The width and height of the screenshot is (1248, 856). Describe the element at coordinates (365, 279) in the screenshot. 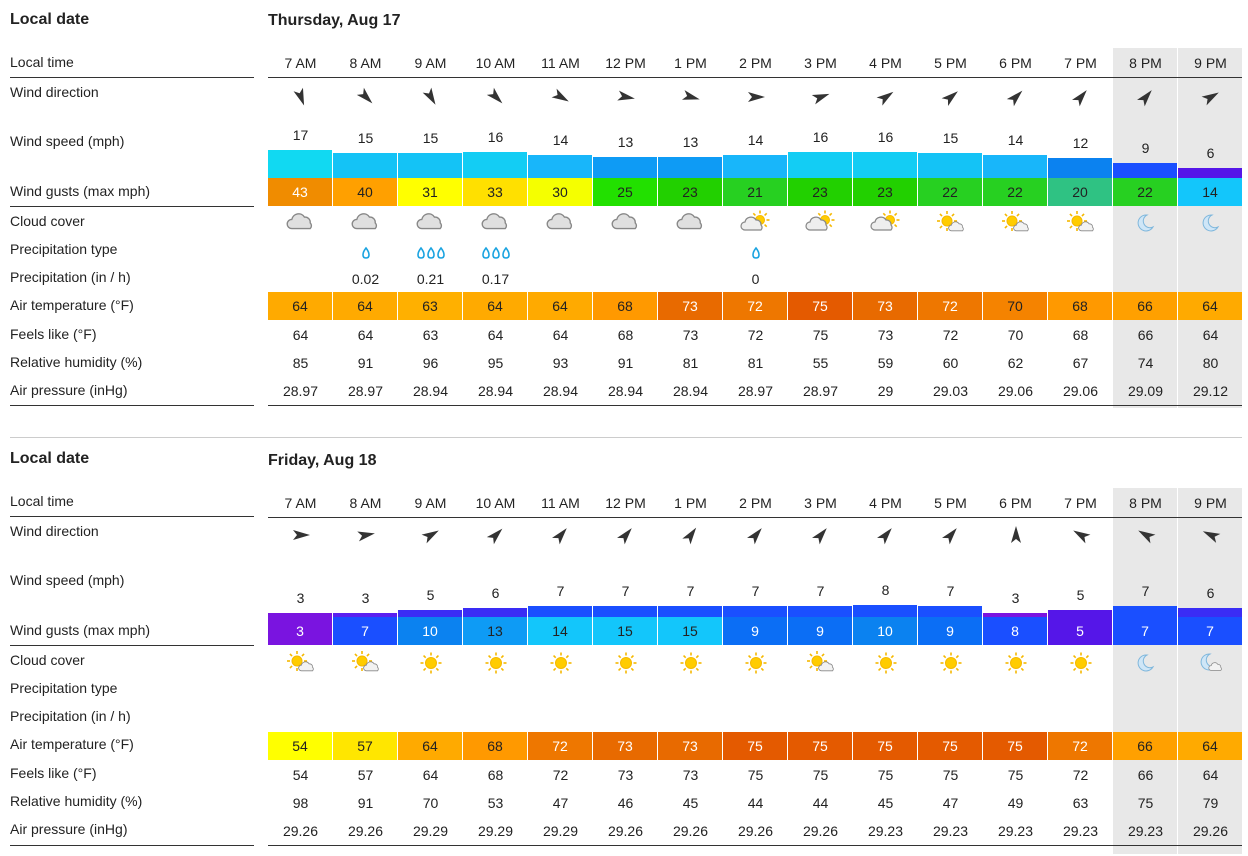

I see `precip-value: 0.02` at that location.